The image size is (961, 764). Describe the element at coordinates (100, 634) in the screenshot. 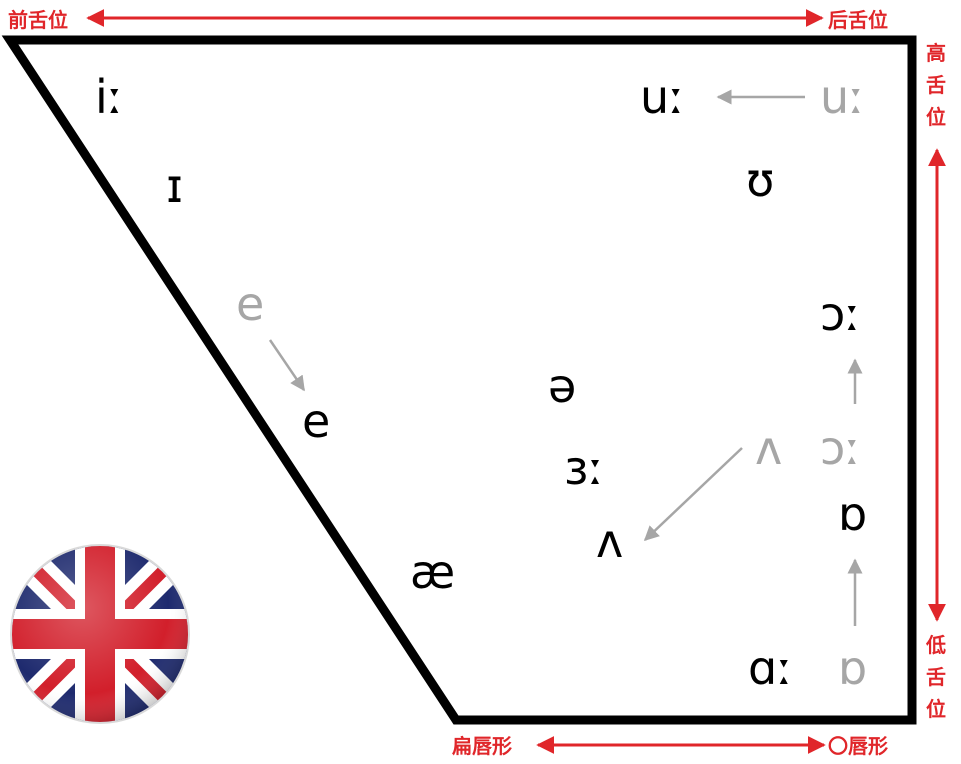

I see `uk-flag-icon` at that location.